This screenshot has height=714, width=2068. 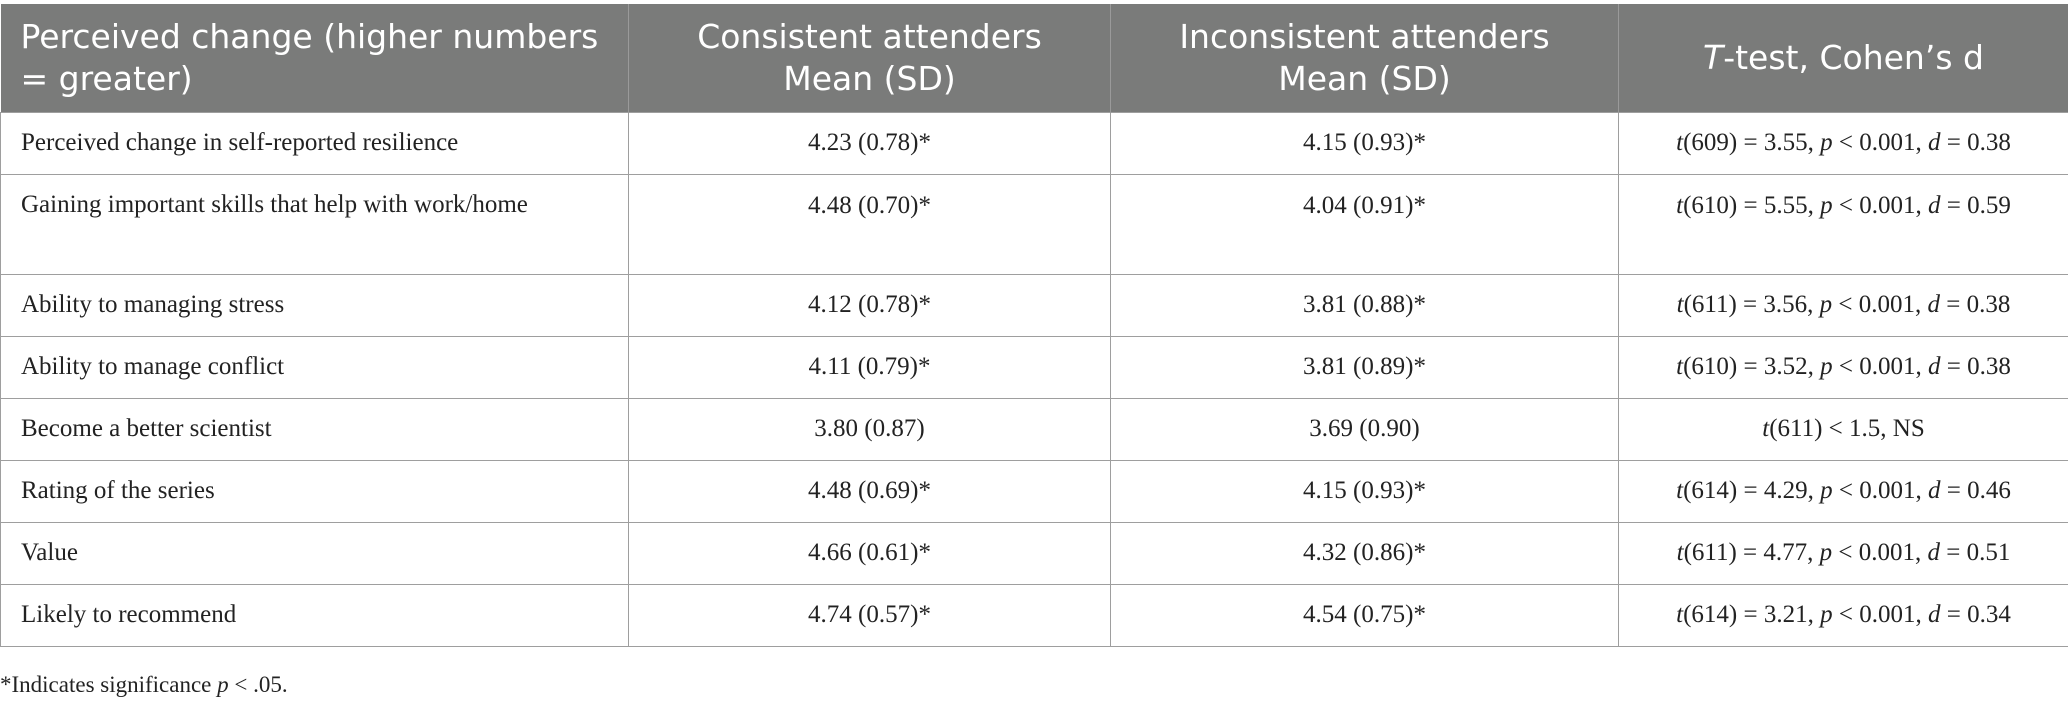 I want to click on footnote-text: *Indicates significance, so click(x=109, y=684).